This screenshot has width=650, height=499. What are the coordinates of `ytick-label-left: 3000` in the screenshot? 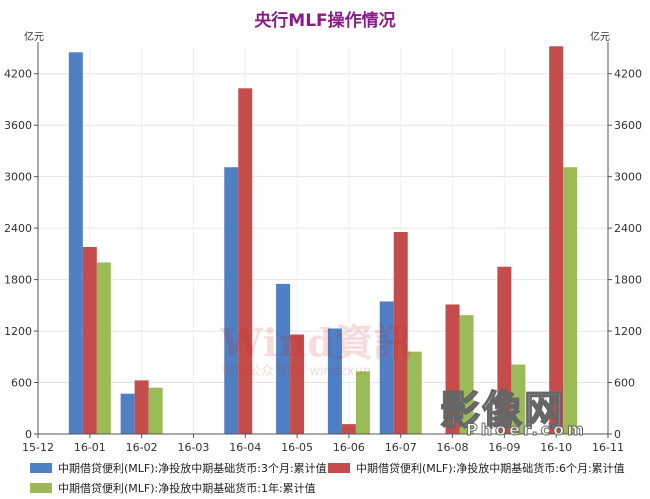 It's located at (18, 177).